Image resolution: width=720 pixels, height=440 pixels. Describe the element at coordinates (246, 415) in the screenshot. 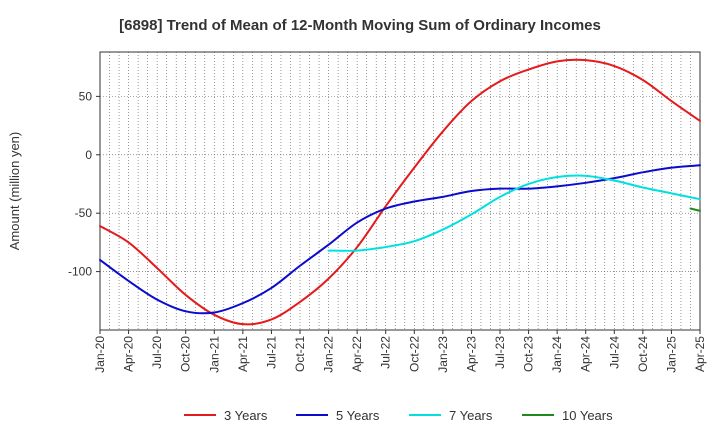

I see `legend-label-3-years: 3 Years` at that location.